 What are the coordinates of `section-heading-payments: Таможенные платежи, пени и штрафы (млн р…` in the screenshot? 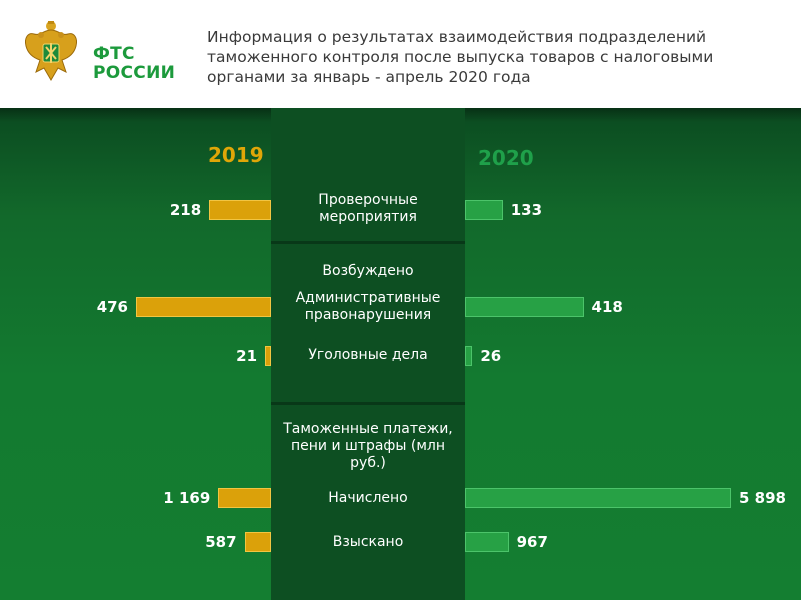 It's located at (368, 446).